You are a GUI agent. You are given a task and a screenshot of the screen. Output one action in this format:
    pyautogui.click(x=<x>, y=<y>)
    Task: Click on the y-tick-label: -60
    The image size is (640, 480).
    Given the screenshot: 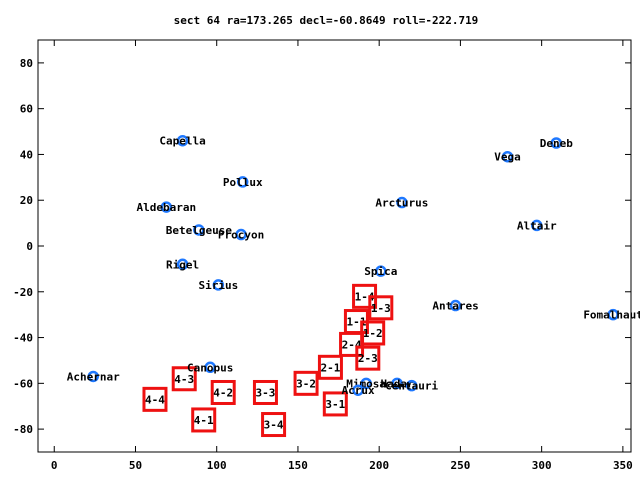 What is the action you would take?
    pyautogui.click(x=23, y=383)
    